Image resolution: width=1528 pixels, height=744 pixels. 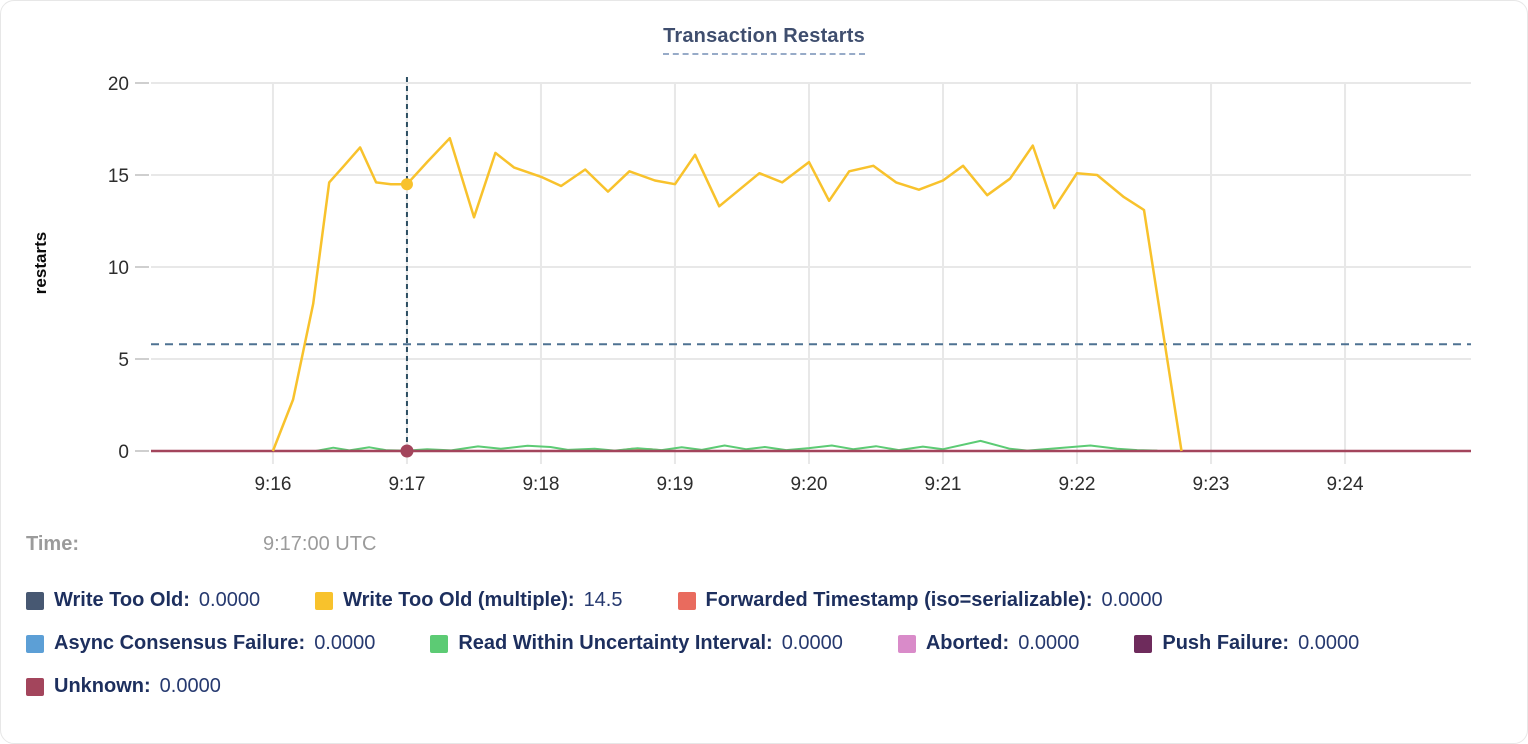 I want to click on y-tick-label: 15, so click(x=118, y=176).